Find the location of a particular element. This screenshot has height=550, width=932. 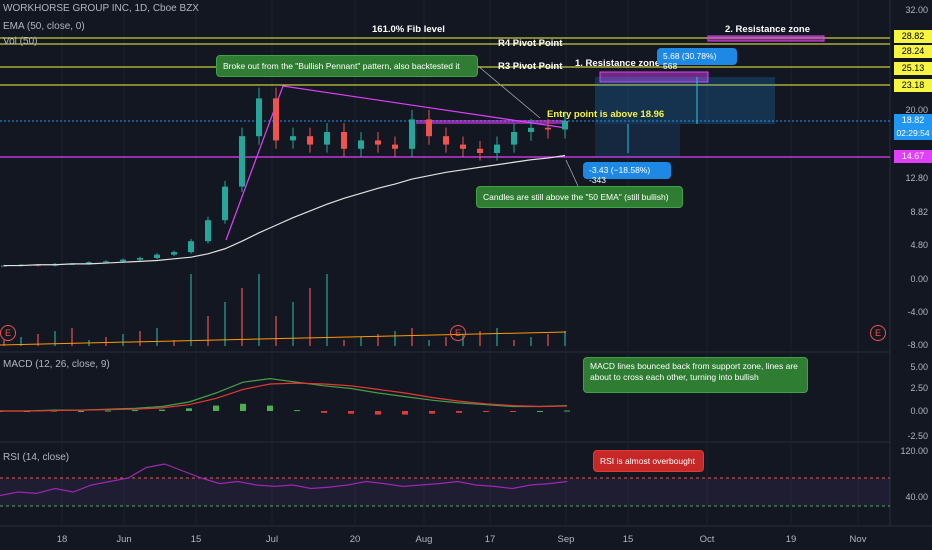

symbol-title: WORKHORSE GROUP INC, 1D, Cboe BZX is located at coordinates (101, 8).